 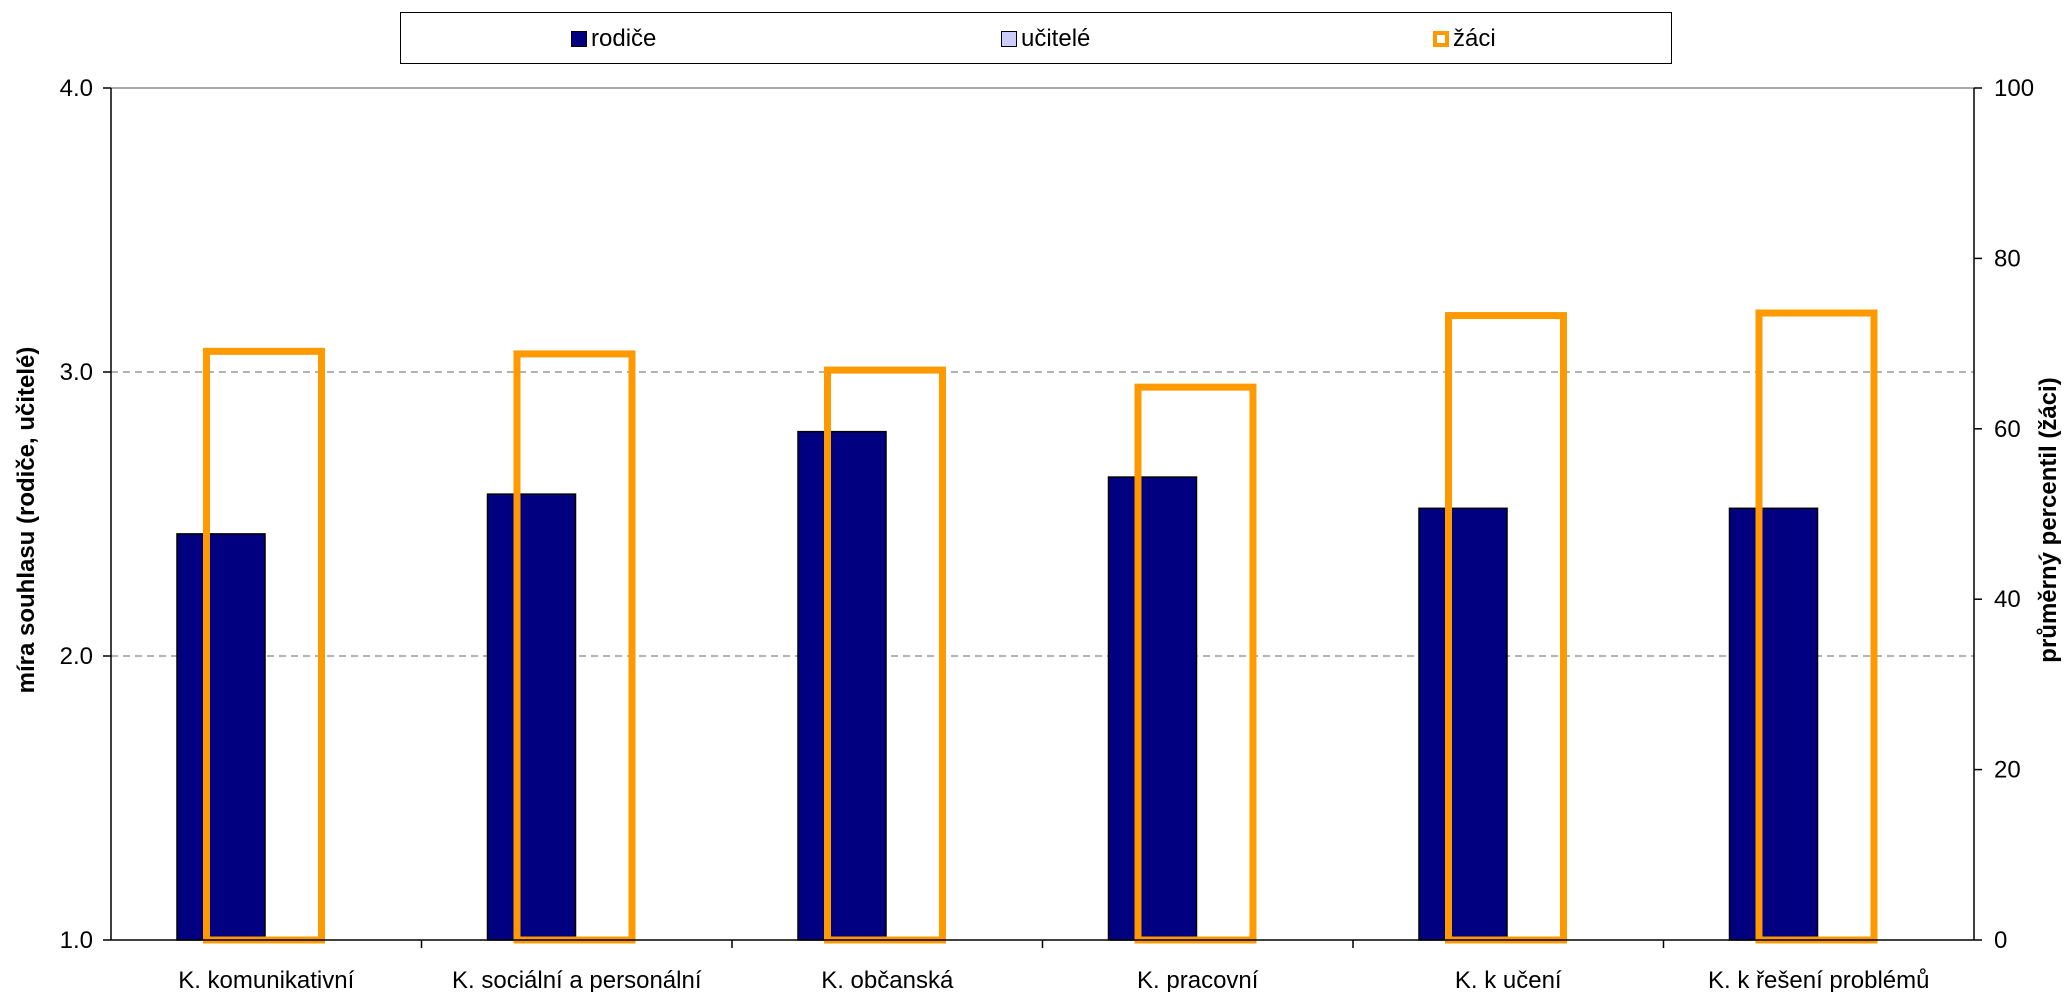 What do you see at coordinates (2048, 519) in the screenshot?
I see `y-axis-right-title: průměrný percentil (žáci)` at bounding box center [2048, 519].